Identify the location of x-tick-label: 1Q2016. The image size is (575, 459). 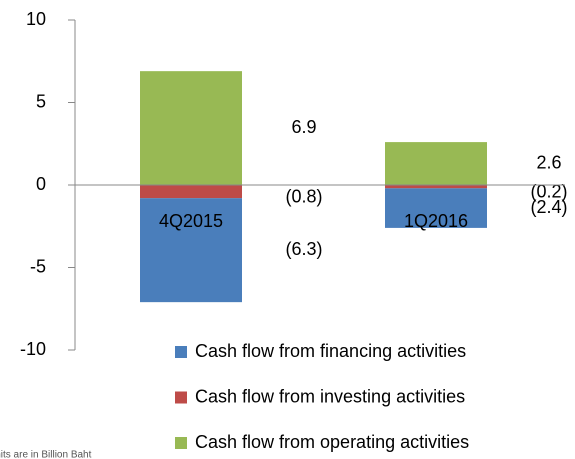
(436, 221).